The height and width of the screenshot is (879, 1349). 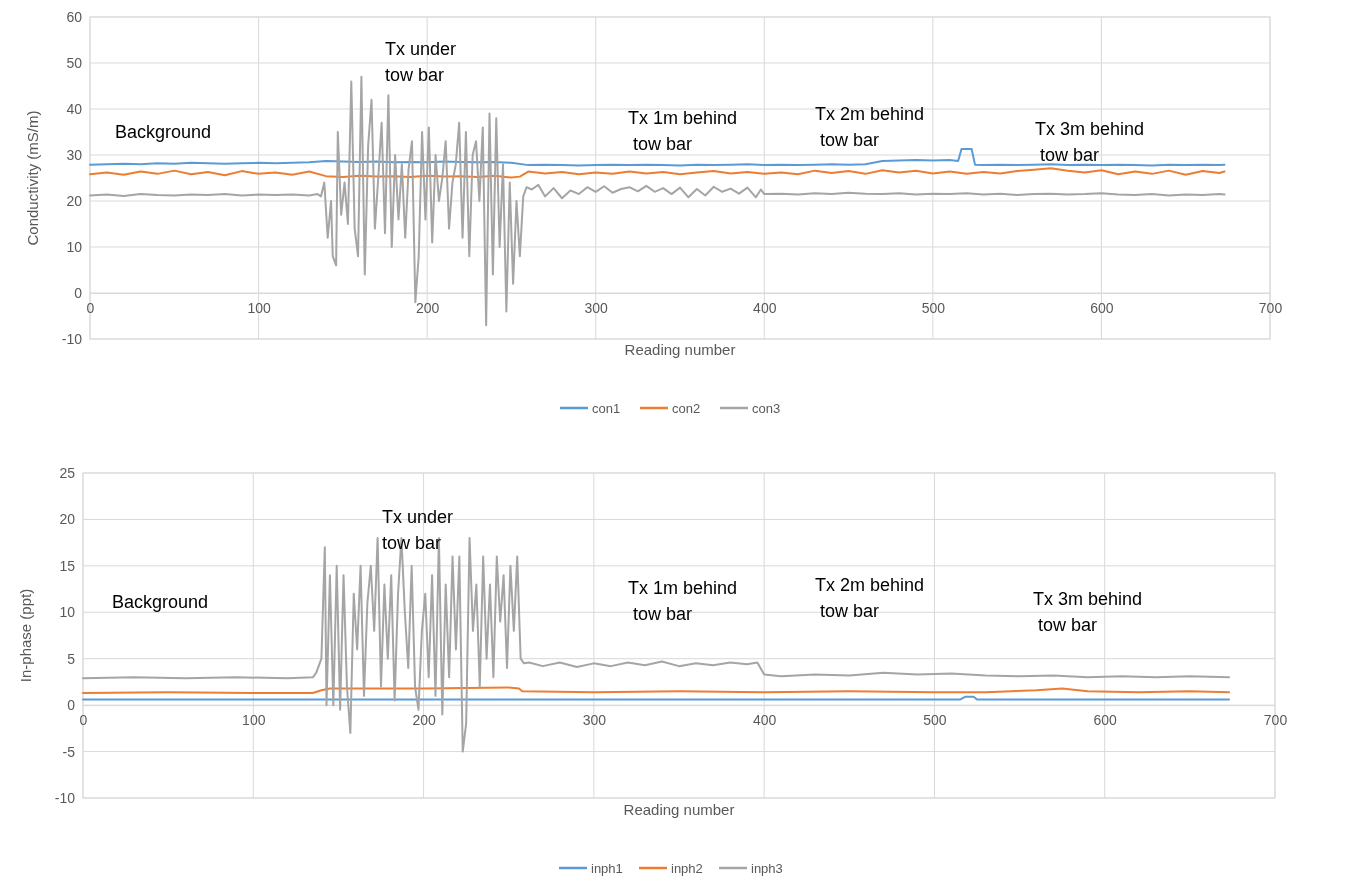 What do you see at coordinates (74, 154) in the screenshot?
I see `y-tick-label: 30` at bounding box center [74, 154].